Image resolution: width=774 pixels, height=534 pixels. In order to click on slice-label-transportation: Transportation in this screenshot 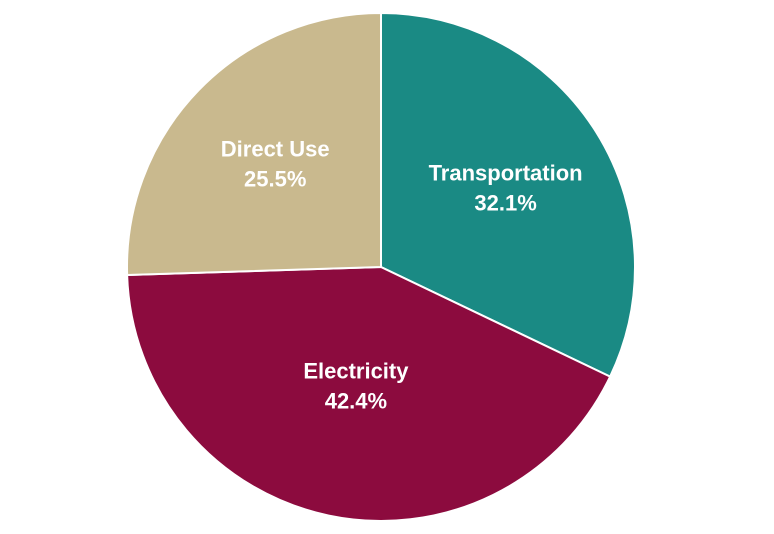, I will do `click(506, 173)`.